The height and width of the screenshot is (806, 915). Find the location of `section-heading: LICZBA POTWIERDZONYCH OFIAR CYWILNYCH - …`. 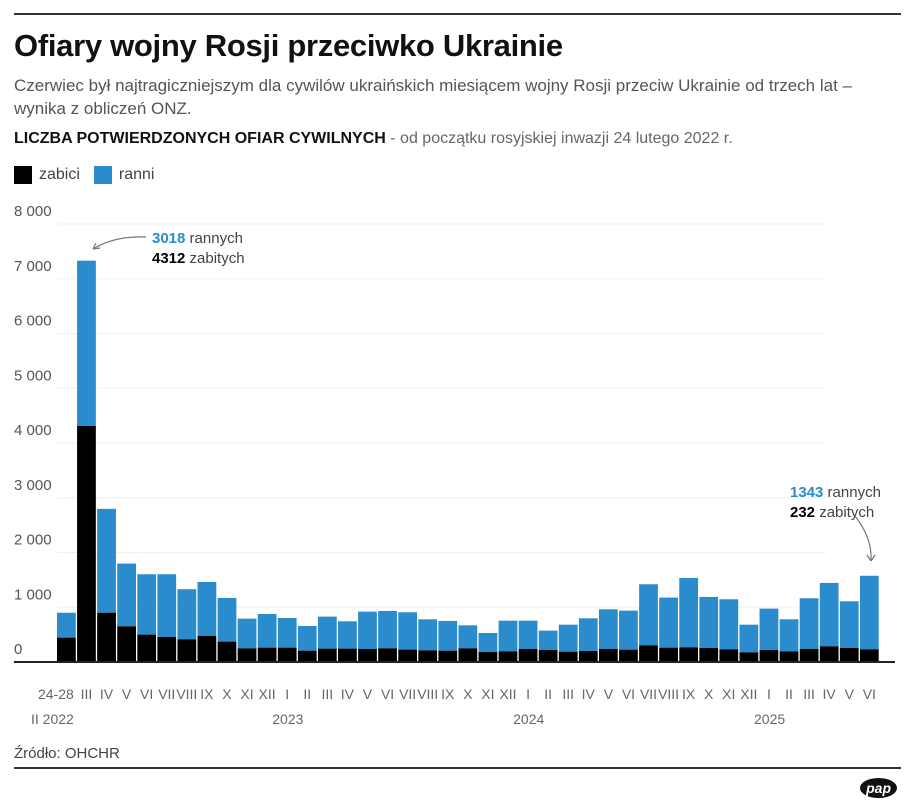

section-heading: LICZBA POTWIERDZONYCH OFIAR CYWILNYCH - … is located at coordinates (373, 139).